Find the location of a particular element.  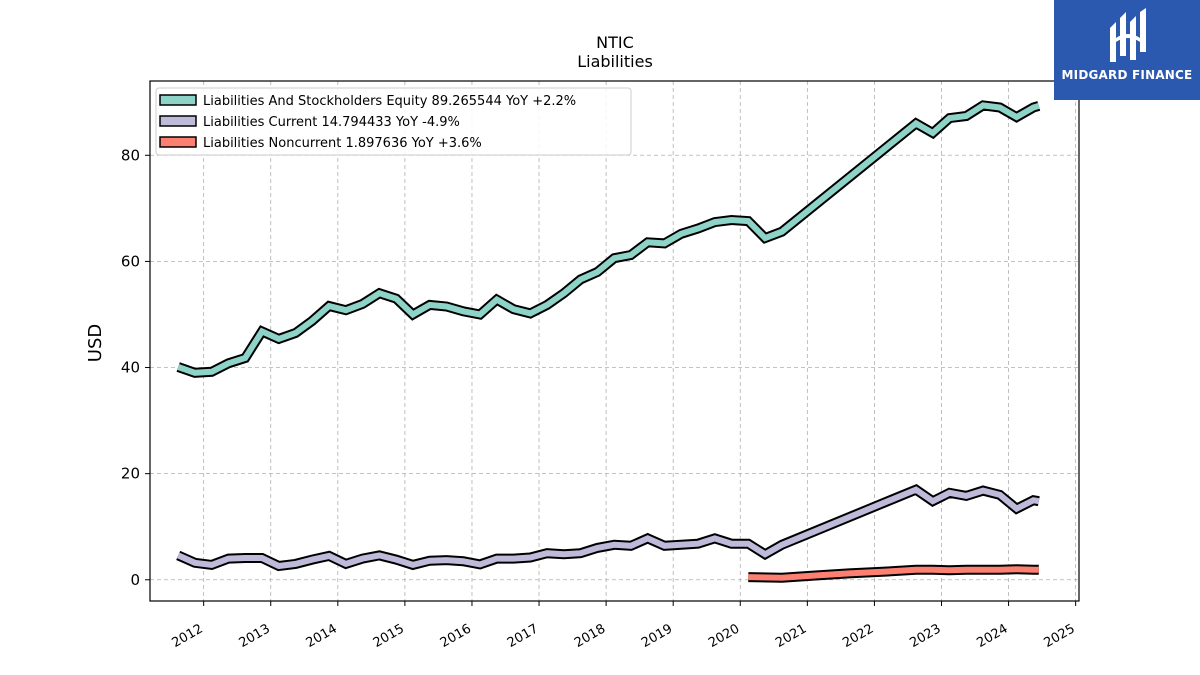

x-tick-label: 2025 is located at coordinates (1059, 636).